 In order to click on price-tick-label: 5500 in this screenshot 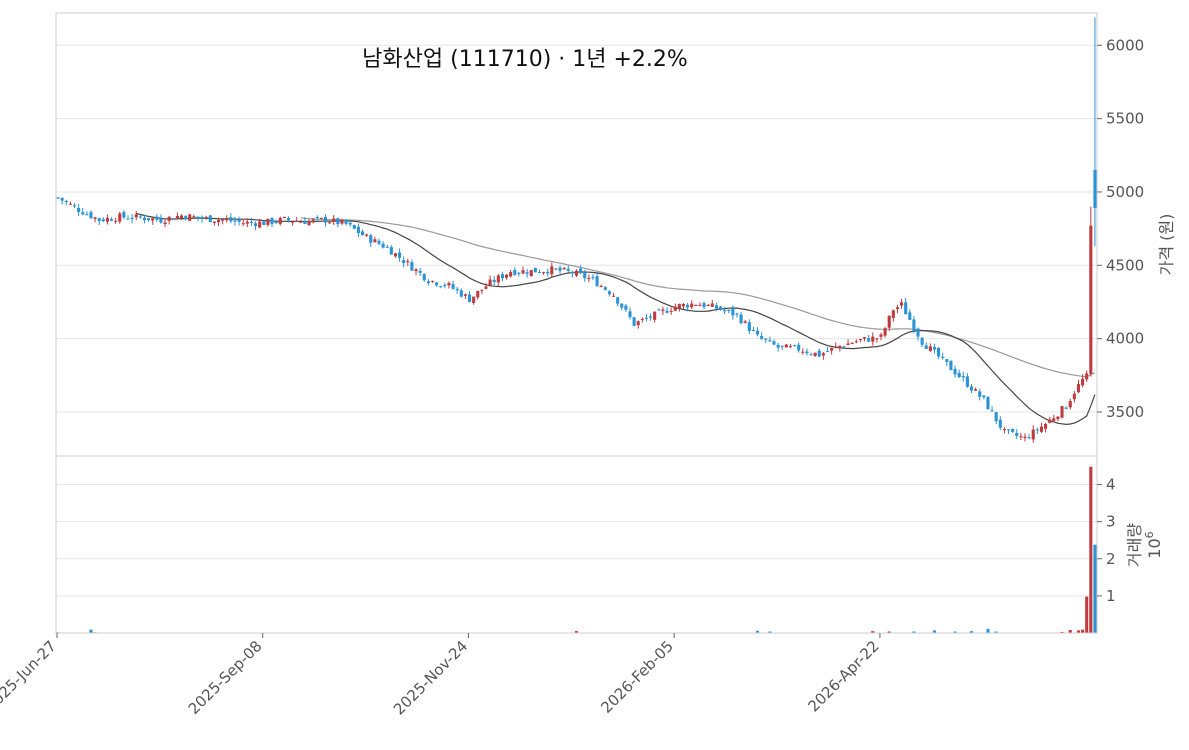, I will do `click(1125, 119)`.